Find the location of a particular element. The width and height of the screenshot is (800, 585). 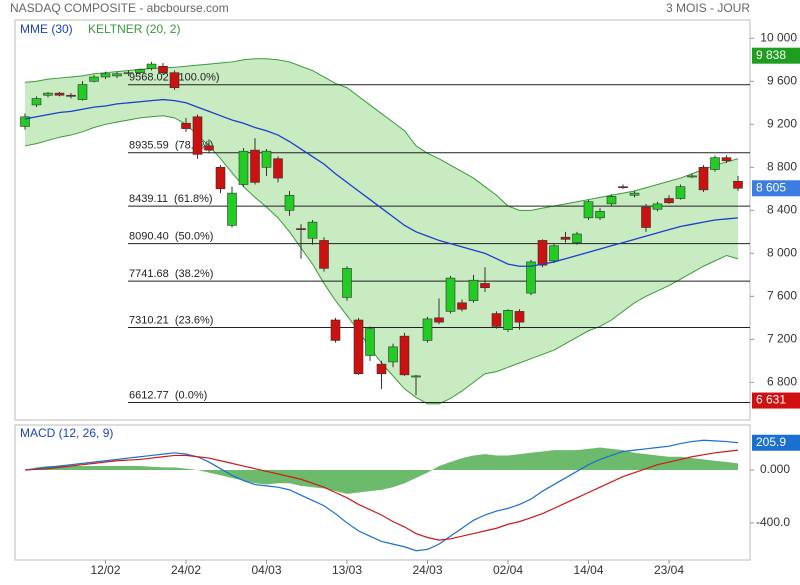

y-tick-label: 7 200 is located at coordinates (782, 339).